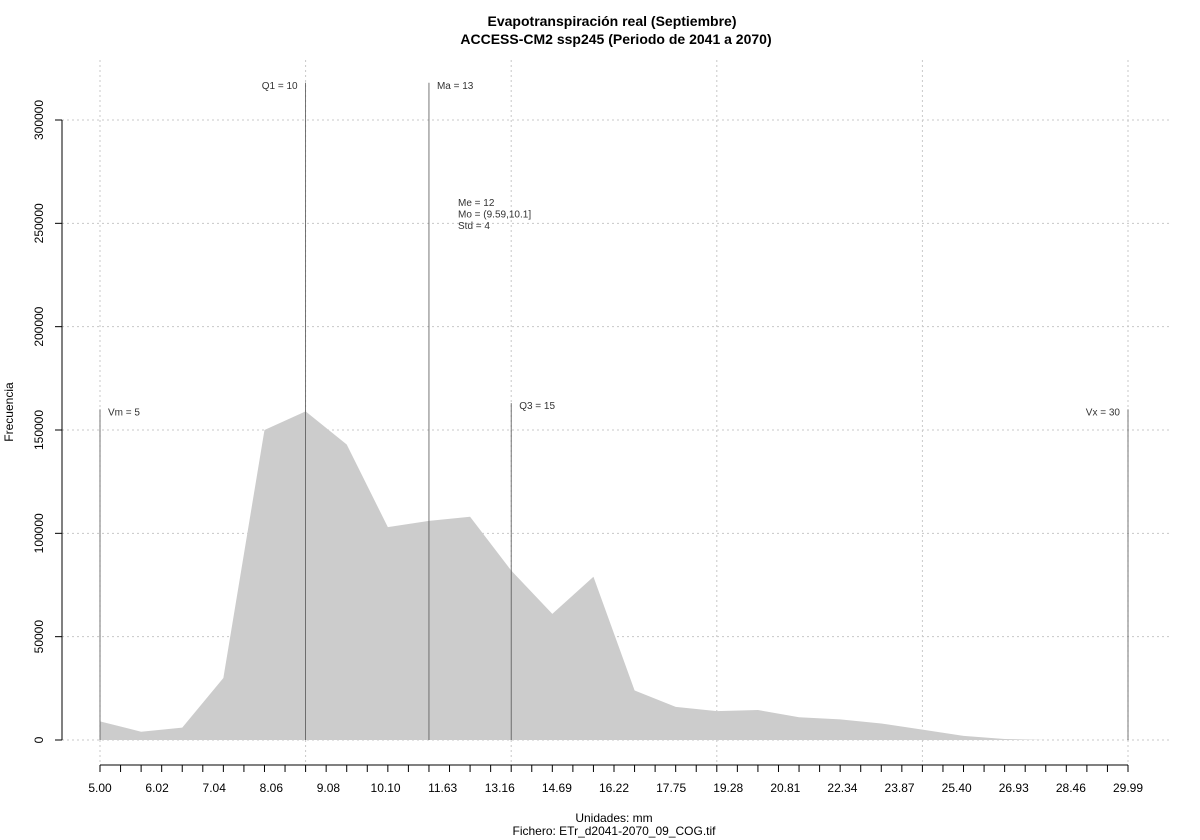 The image size is (1200, 840). What do you see at coordinates (1128, 788) in the screenshot?
I see `x-tick-label: 29.99` at bounding box center [1128, 788].